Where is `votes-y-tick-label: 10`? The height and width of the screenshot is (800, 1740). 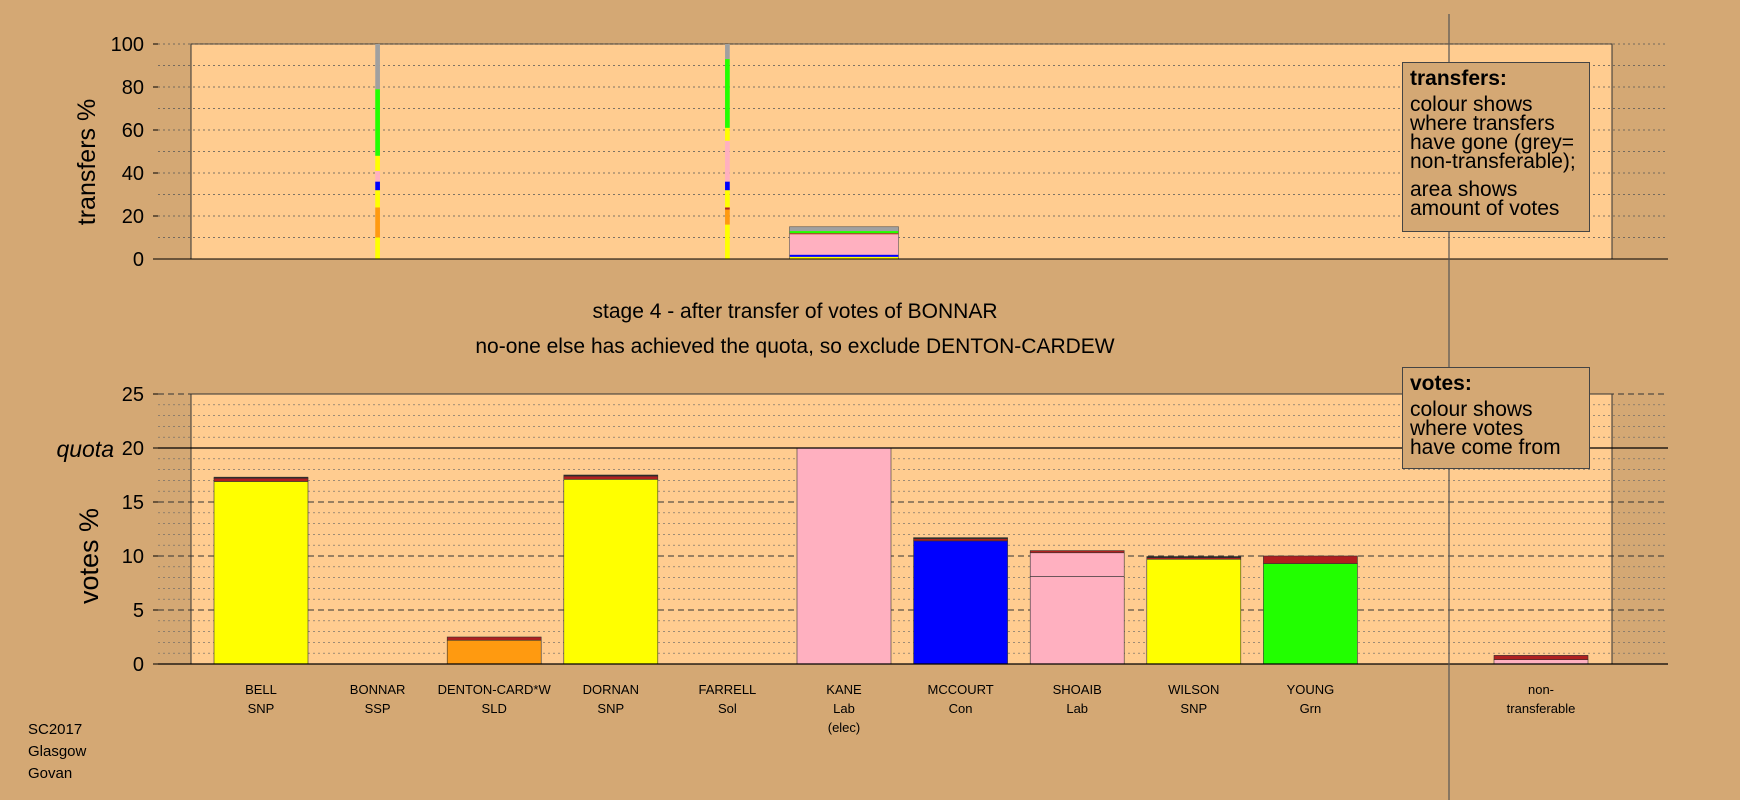
votes-y-tick-label: 10 is located at coordinates (133, 557).